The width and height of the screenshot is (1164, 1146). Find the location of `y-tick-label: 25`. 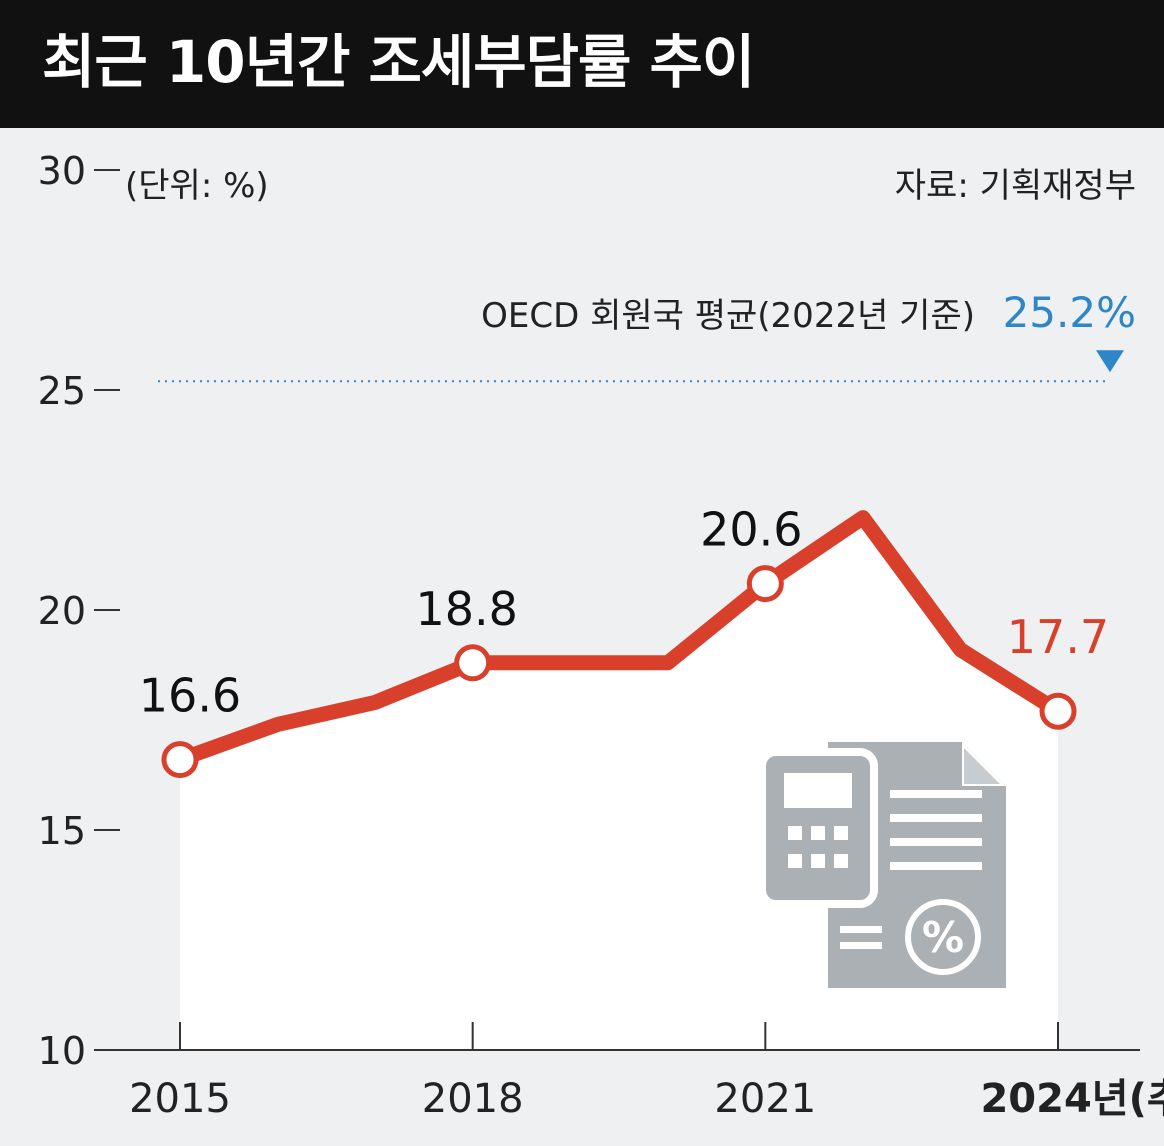

y-tick-label: 25 is located at coordinates (62, 391).